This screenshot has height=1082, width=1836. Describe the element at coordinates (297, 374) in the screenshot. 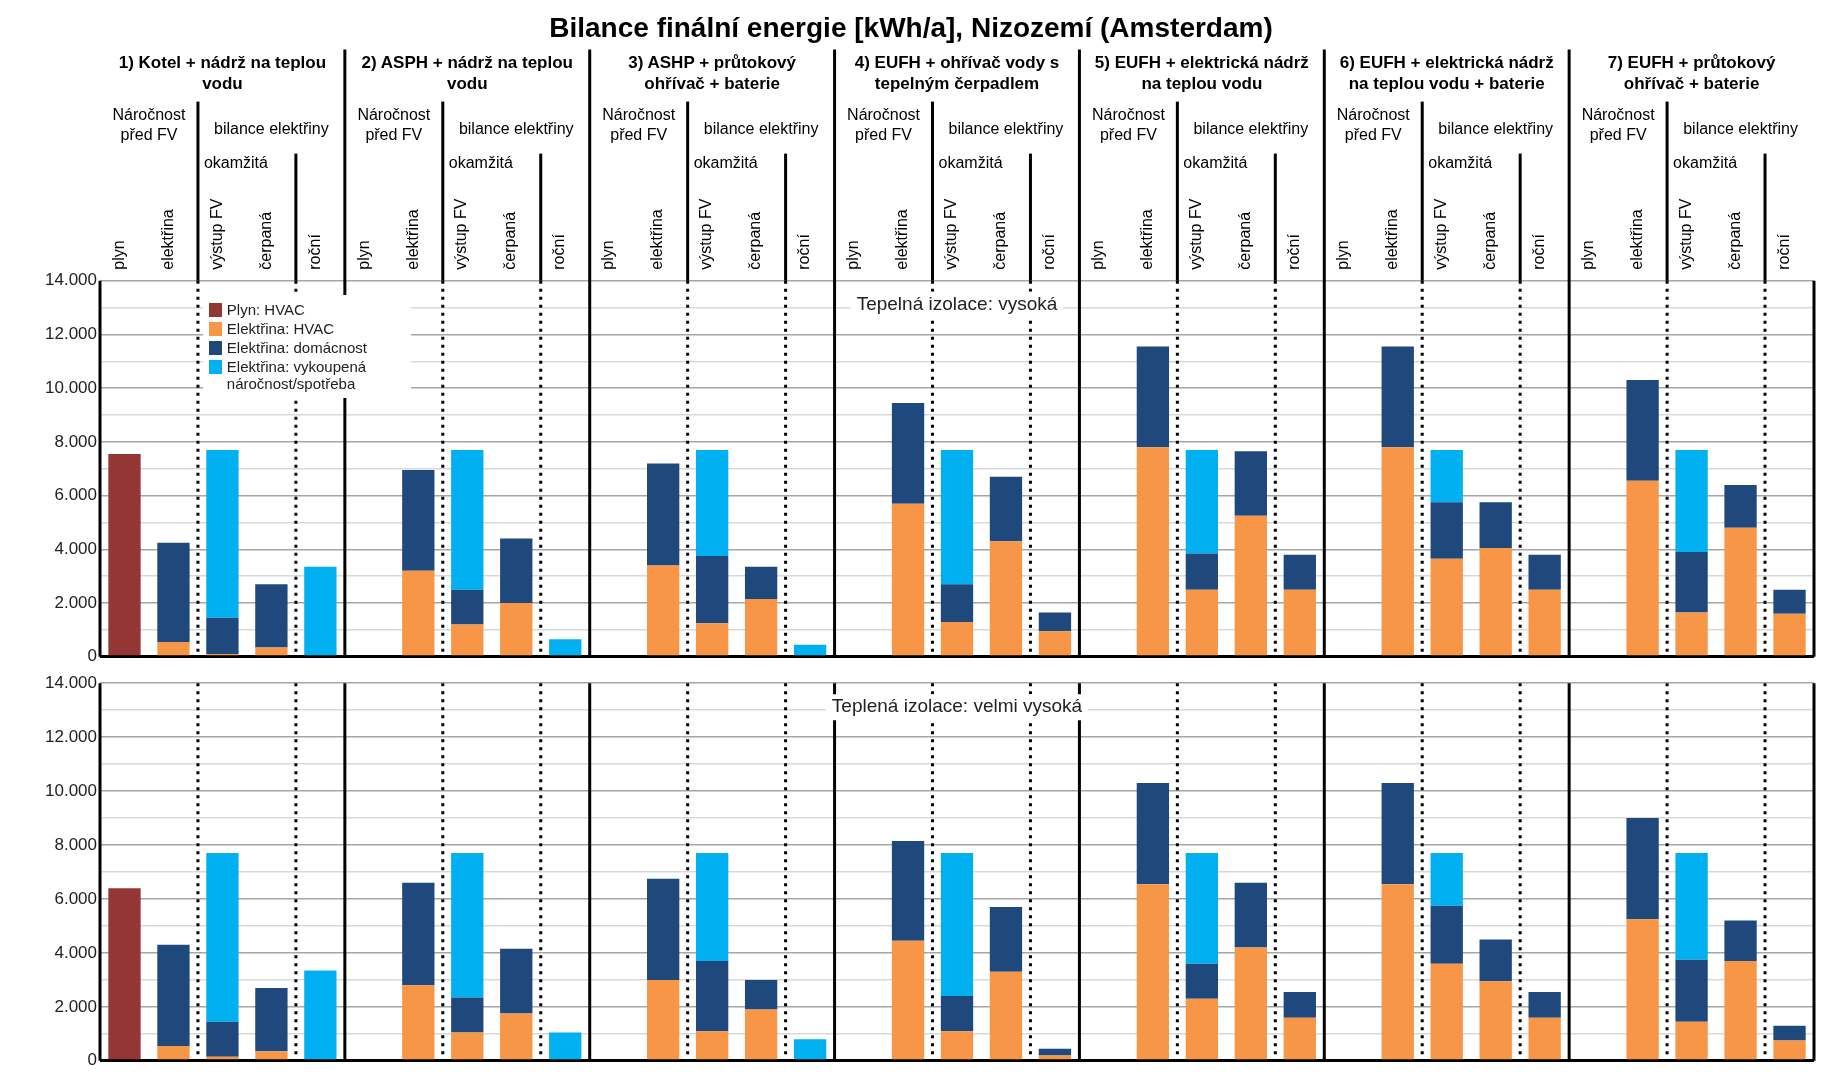

I see `legend-label: Elektřina: vykoupená náročnost/spotřeba` at that location.